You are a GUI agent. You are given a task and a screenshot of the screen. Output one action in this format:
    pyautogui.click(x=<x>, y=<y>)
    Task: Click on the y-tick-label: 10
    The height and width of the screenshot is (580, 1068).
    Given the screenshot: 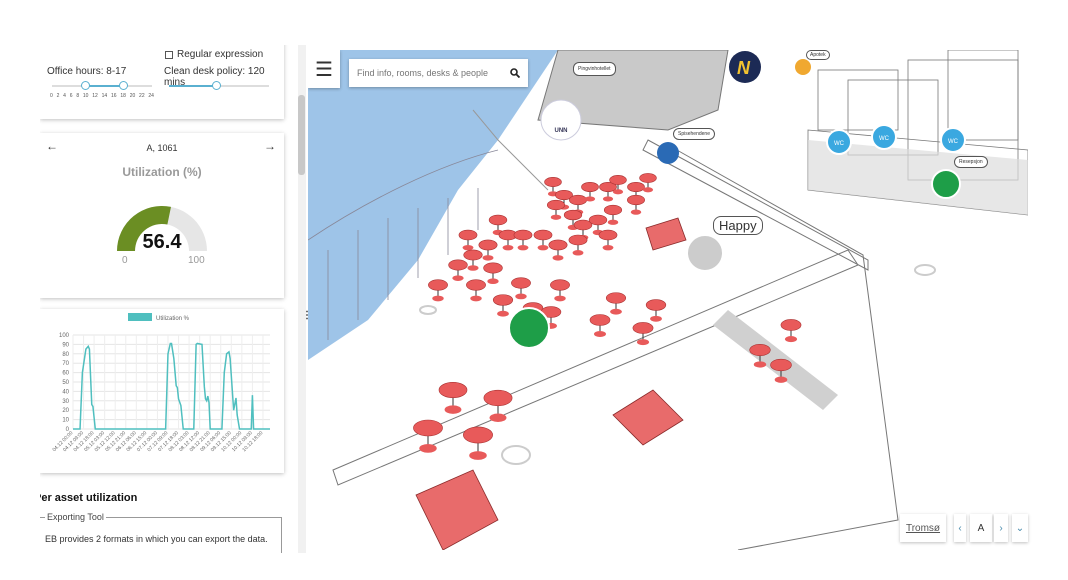 What is the action you would take?
    pyautogui.click(x=65, y=421)
    